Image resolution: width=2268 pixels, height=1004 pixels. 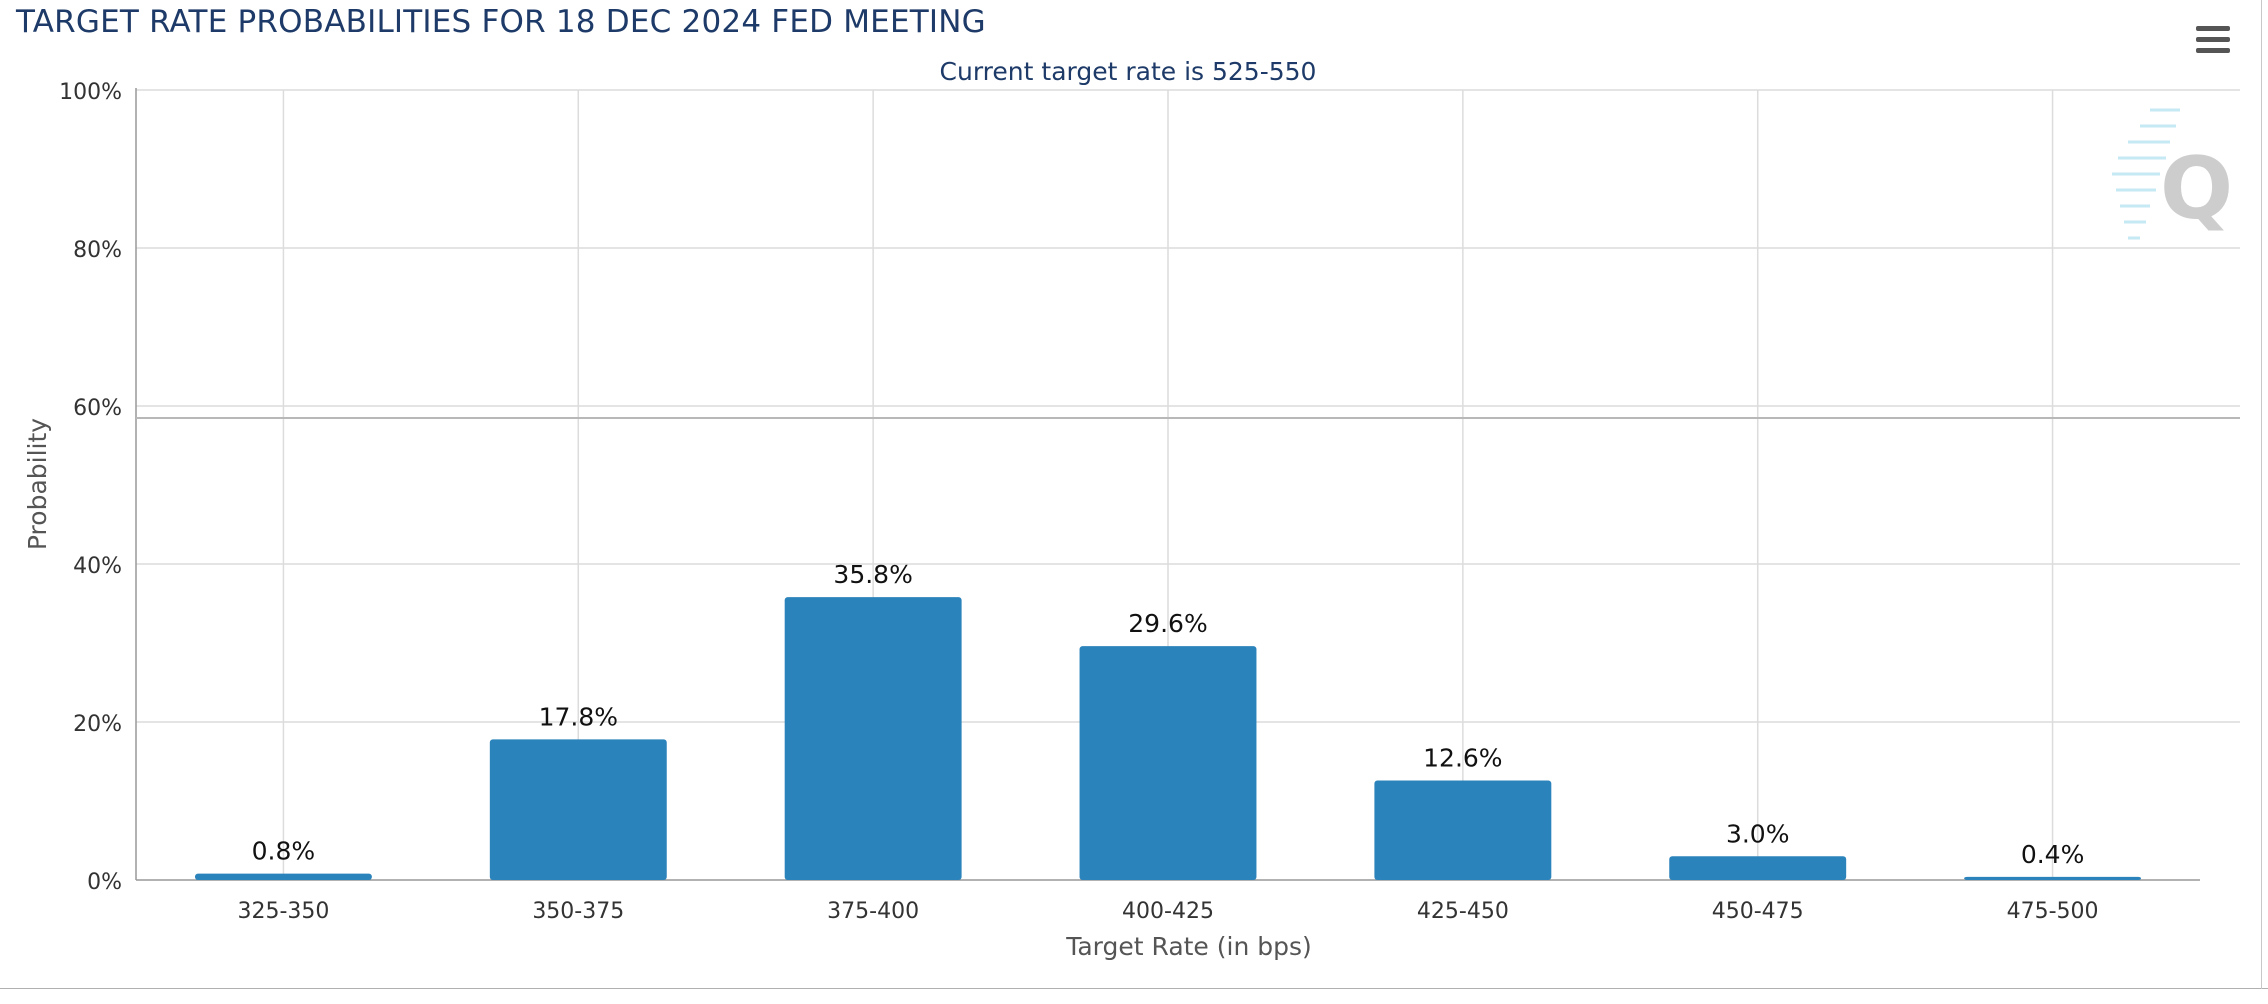 What do you see at coordinates (578, 911) in the screenshot?
I see `x-tick-label: 350-375` at bounding box center [578, 911].